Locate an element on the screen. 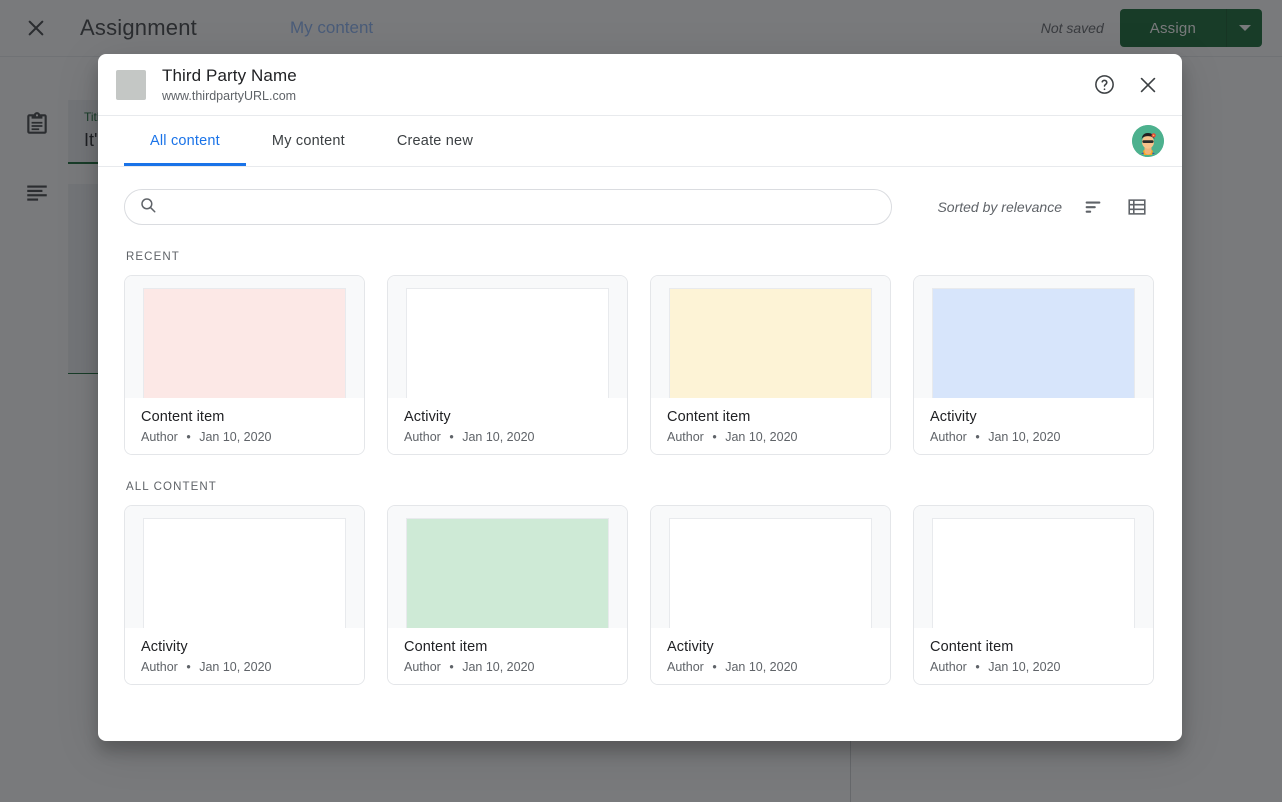  provider-url: www.thirdpartyURL.com is located at coordinates (229, 96).